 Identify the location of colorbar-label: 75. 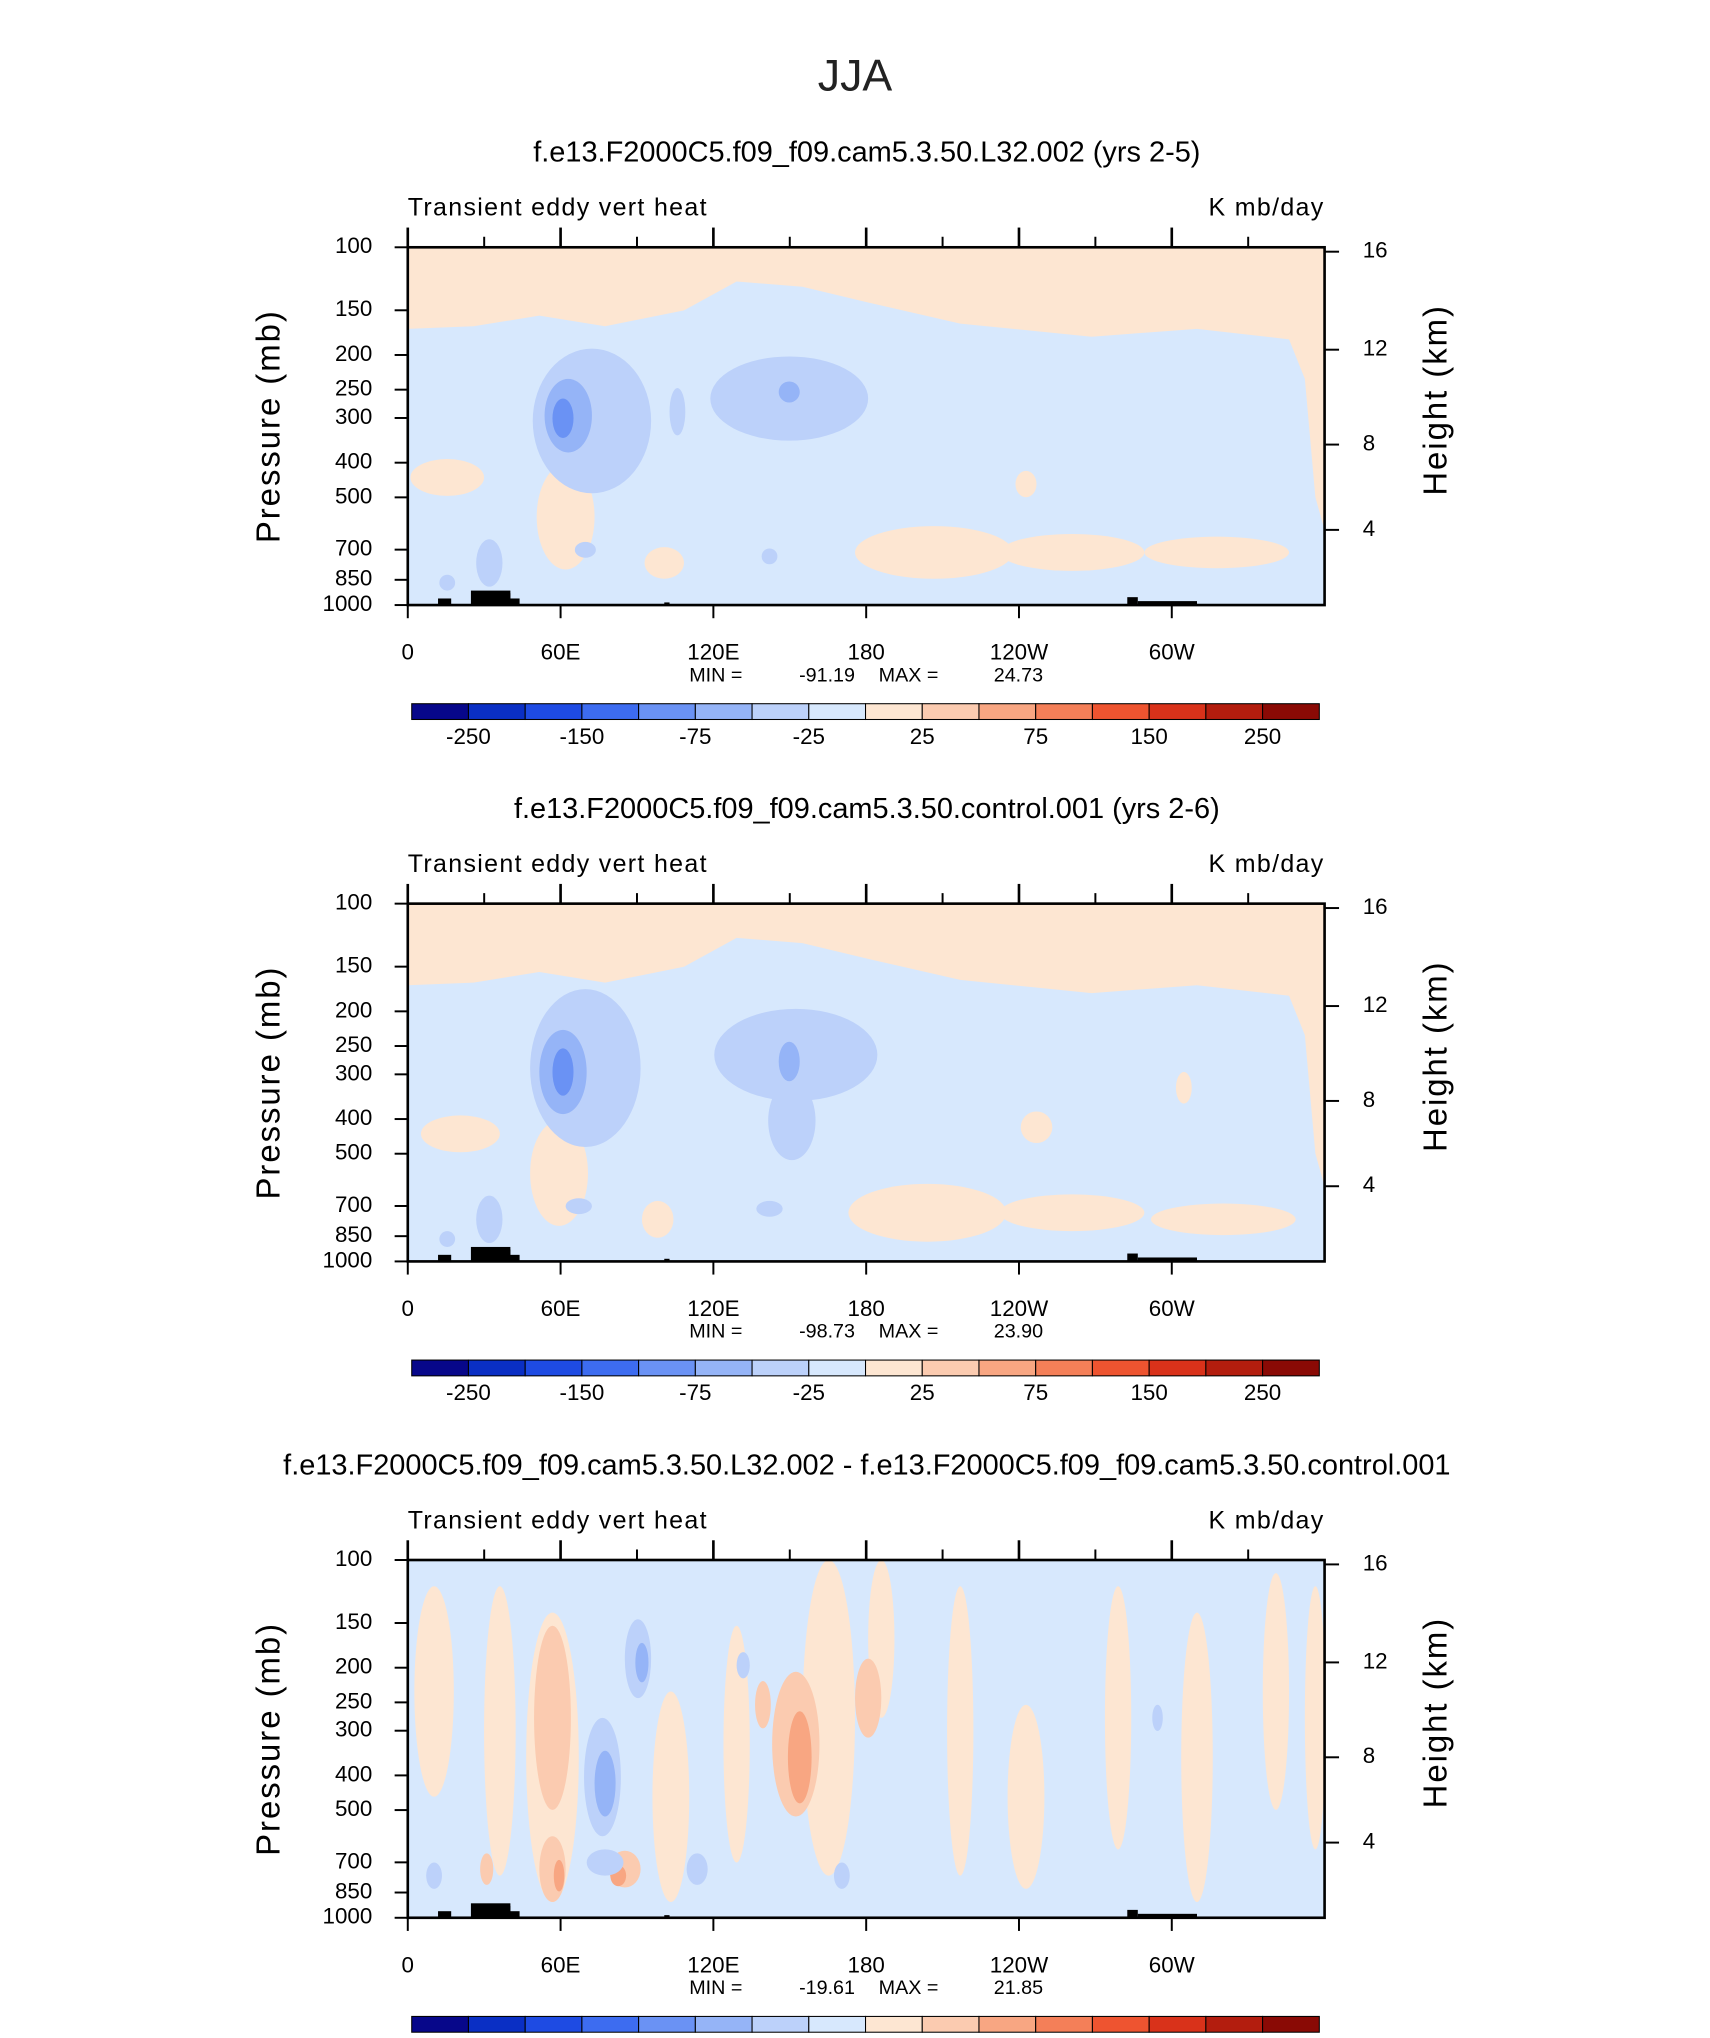
(1035, 1392).